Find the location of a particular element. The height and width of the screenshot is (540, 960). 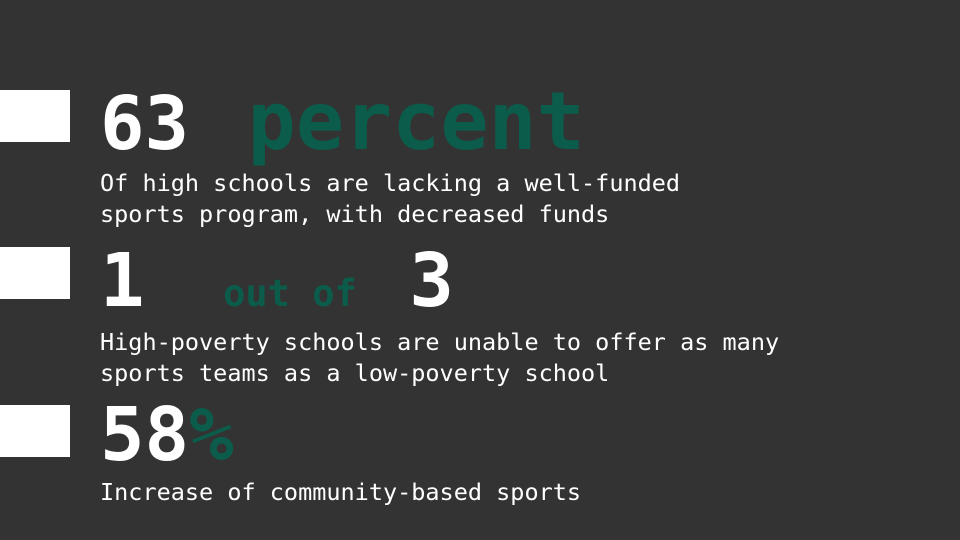

stat-1-unit: percent is located at coordinates (416, 121).